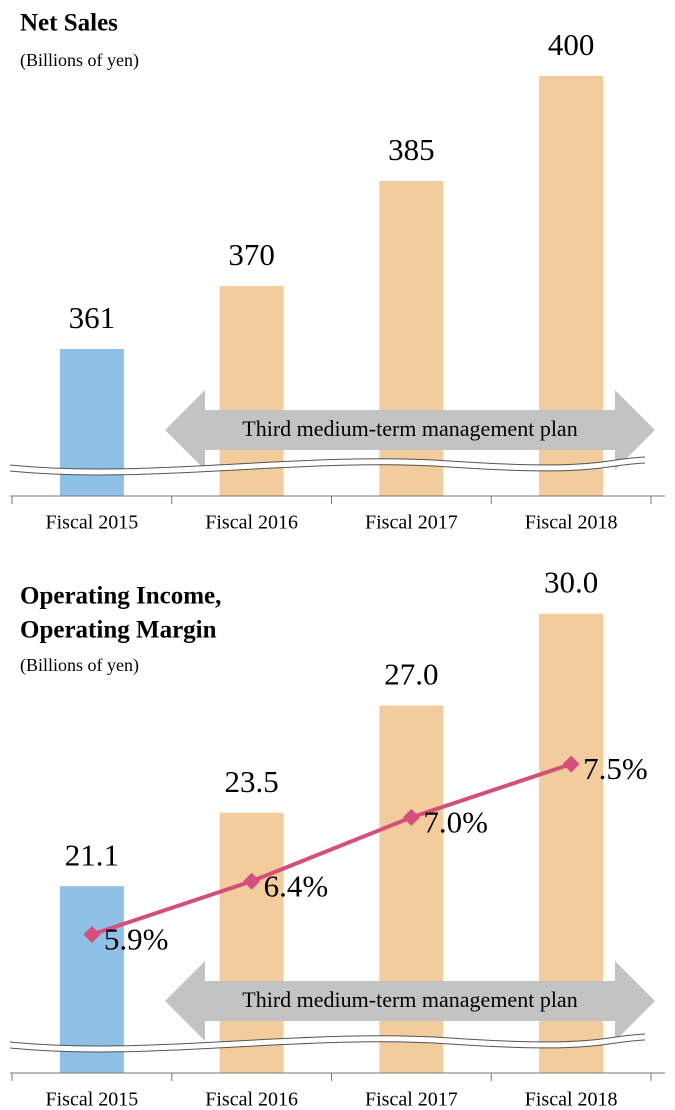  I want to click on bar-value-label: 370, so click(251, 254).